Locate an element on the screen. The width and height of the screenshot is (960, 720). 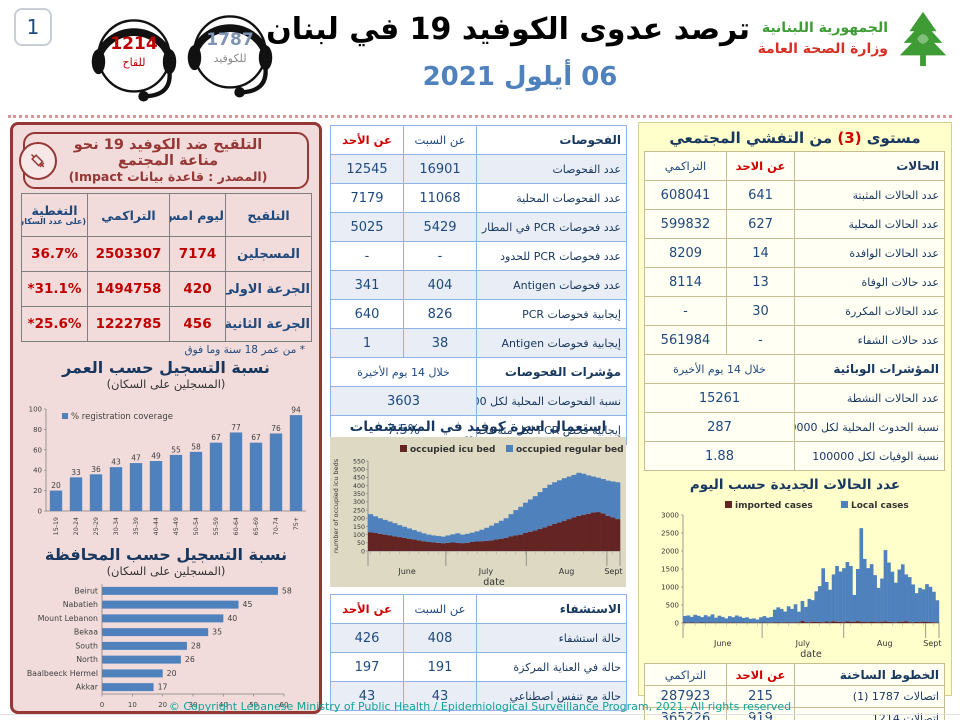
cell-value: 15261 is located at coordinates (719, 398).